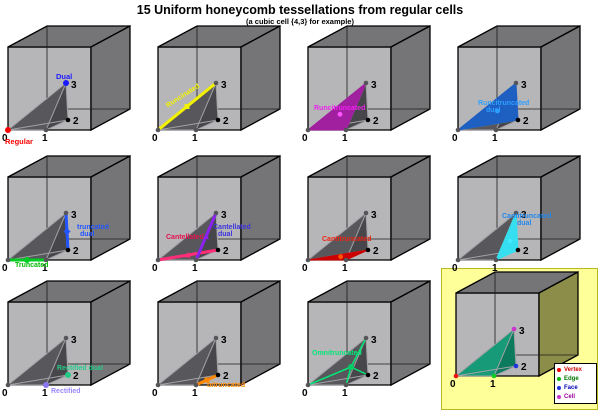 This screenshot has height=411, width=600. What do you see at coordinates (571, 388) in the screenshot?
I see `legend-label-face: Face` at bounding box center [571, 388].